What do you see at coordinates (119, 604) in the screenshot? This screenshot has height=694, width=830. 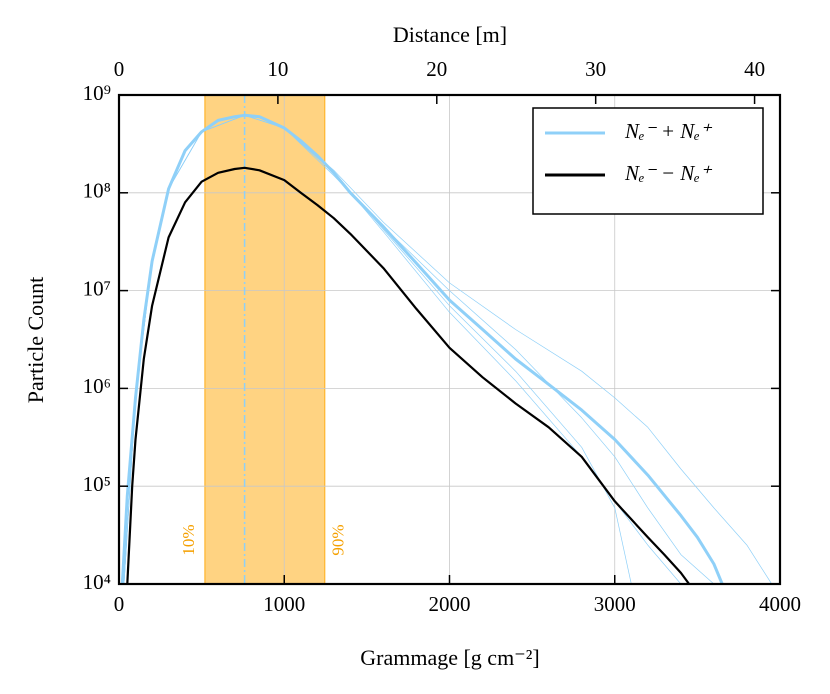 I see `x-tick-label: 0` at bounding box center [119, 604].